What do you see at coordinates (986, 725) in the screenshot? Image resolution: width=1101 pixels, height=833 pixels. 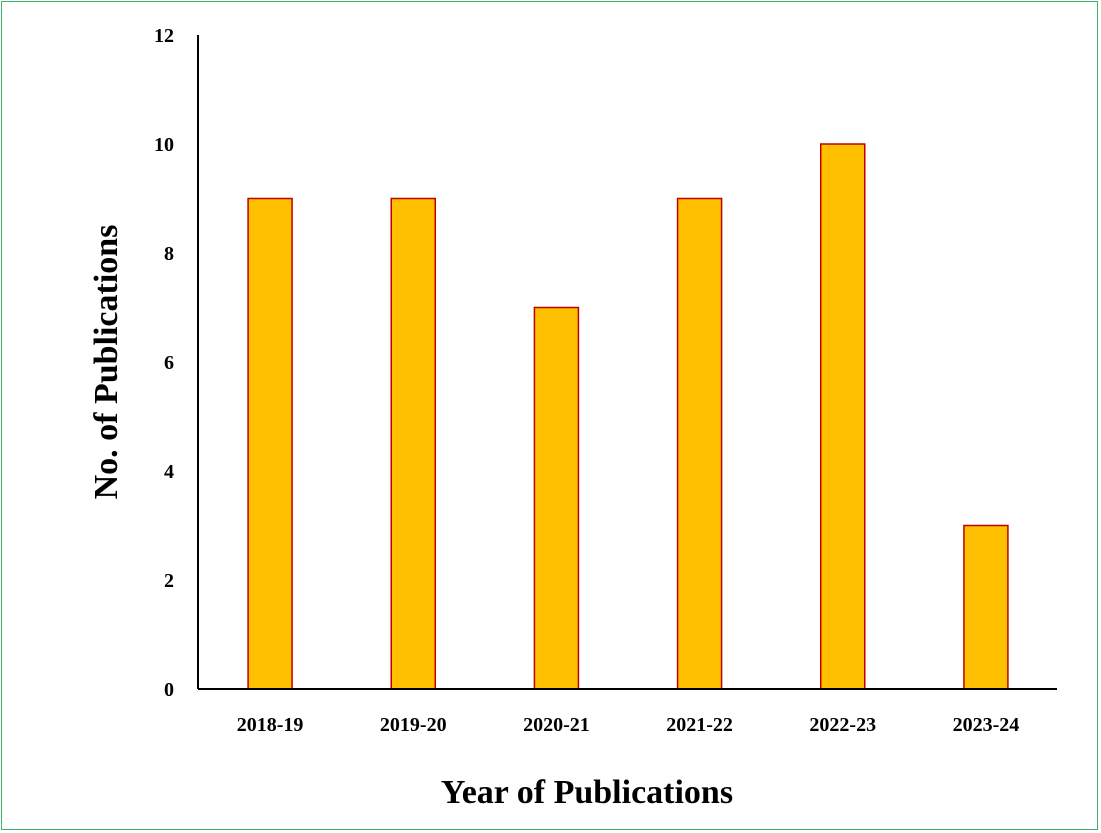 I see `x-tick-label-2023-24: 2023-24` at bounding box center [986, 725].